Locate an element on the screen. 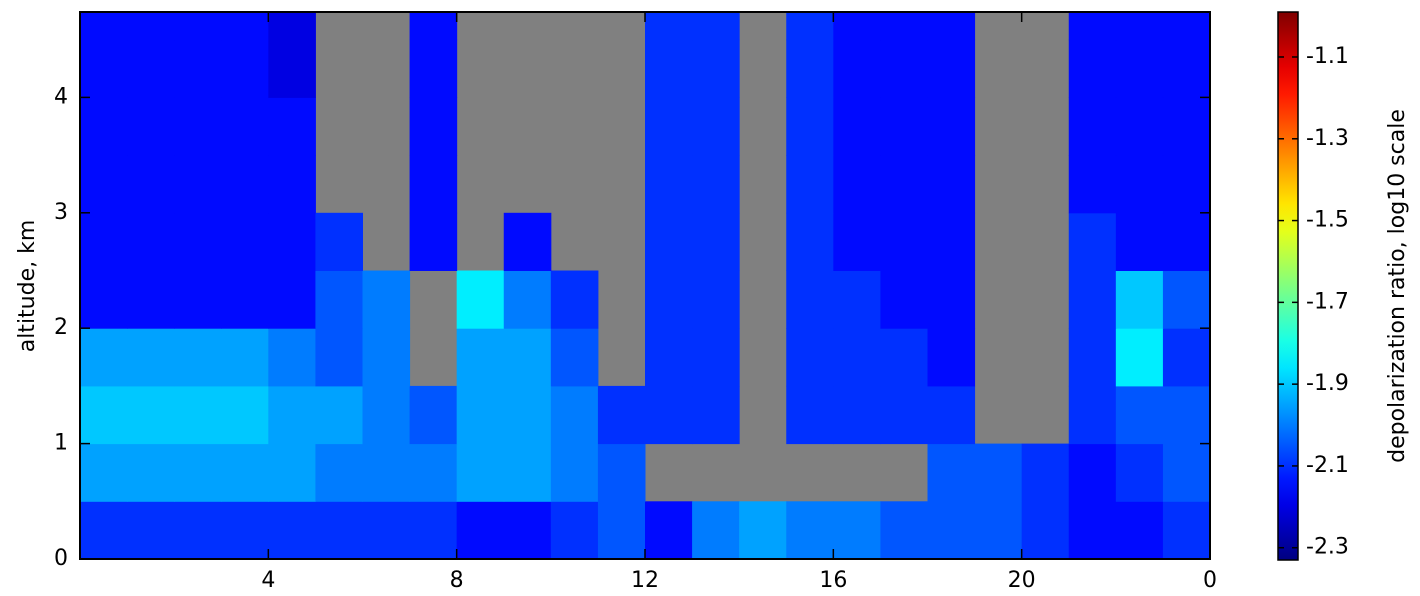 This screenshot has height=596, width=1420. x-tick-label: 8 is located at coordinates (457, 580).